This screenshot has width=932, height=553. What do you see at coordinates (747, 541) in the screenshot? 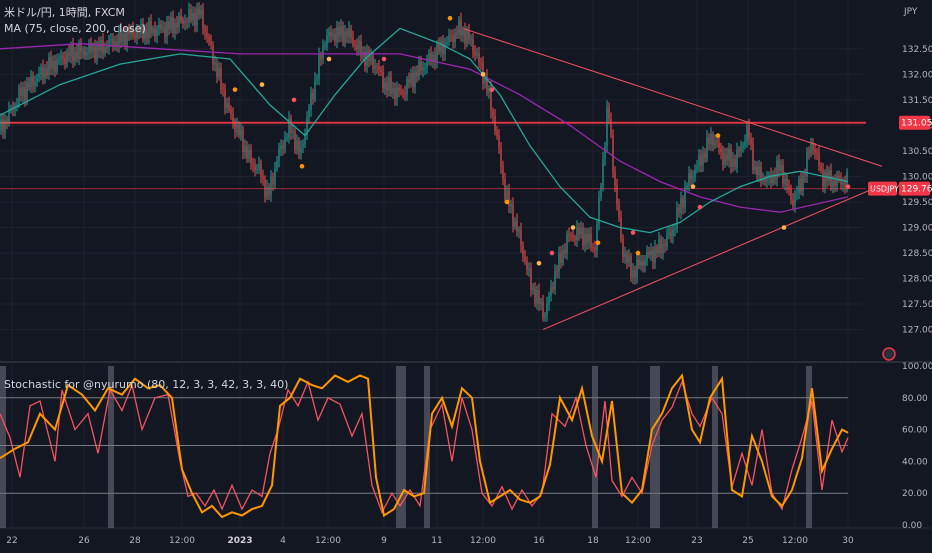
I see `x-tick-label: 25` at bounding box center [747, 541].